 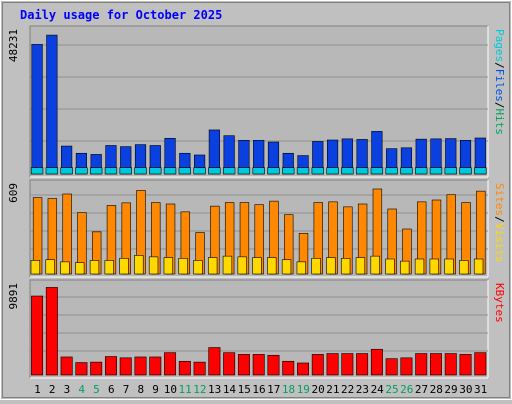 I want to click on x-tick-label: 2, so click(x=52, y=389).